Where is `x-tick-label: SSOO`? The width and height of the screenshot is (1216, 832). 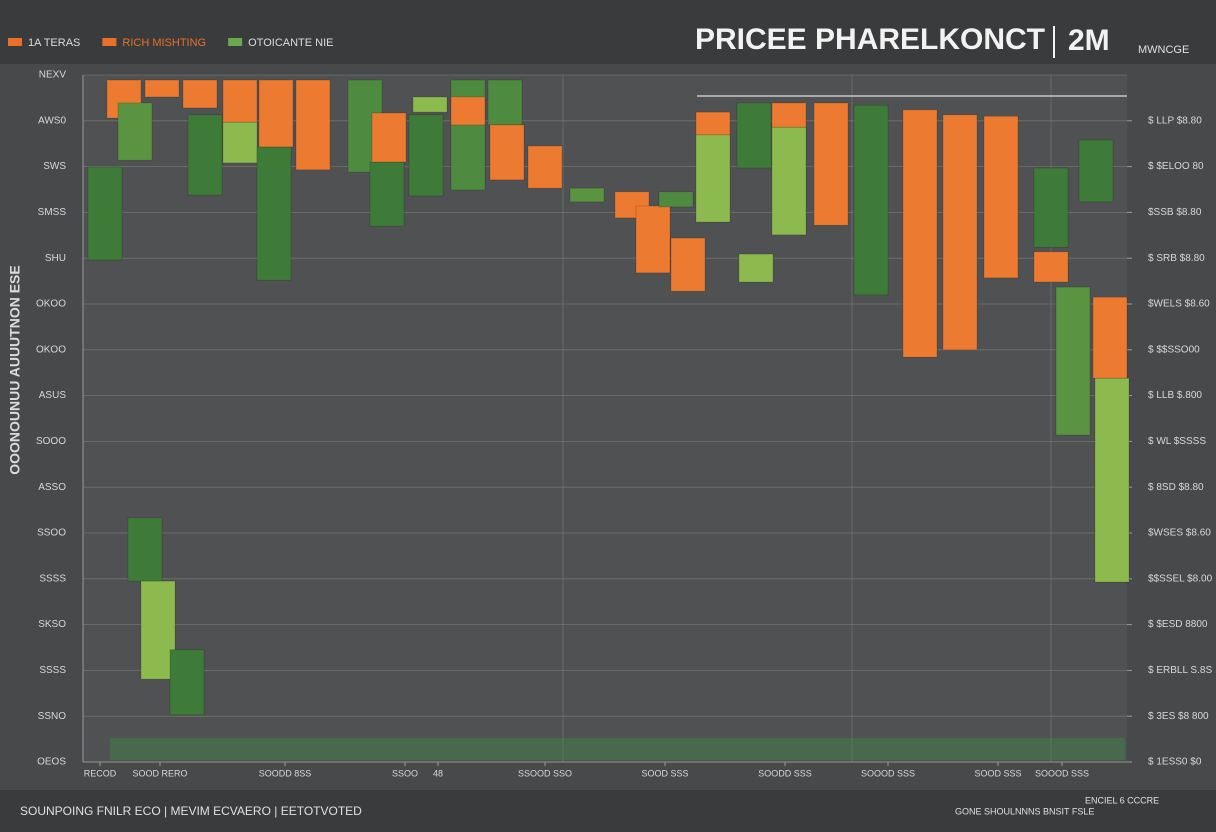 x-tick-label: SSOO is located at coordinates (405, 773).